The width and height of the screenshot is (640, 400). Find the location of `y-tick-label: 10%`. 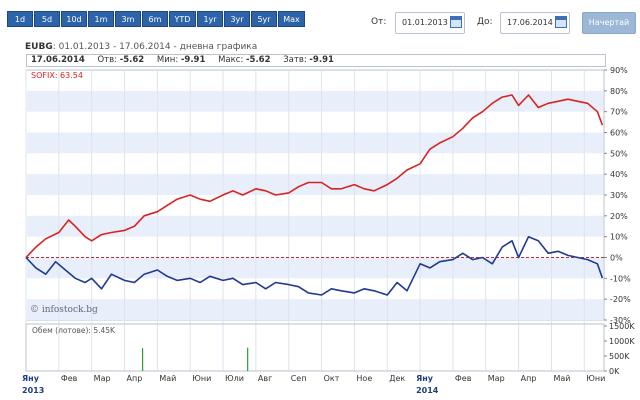

y-tick-label: 10% is located at coordinates (619, 237).